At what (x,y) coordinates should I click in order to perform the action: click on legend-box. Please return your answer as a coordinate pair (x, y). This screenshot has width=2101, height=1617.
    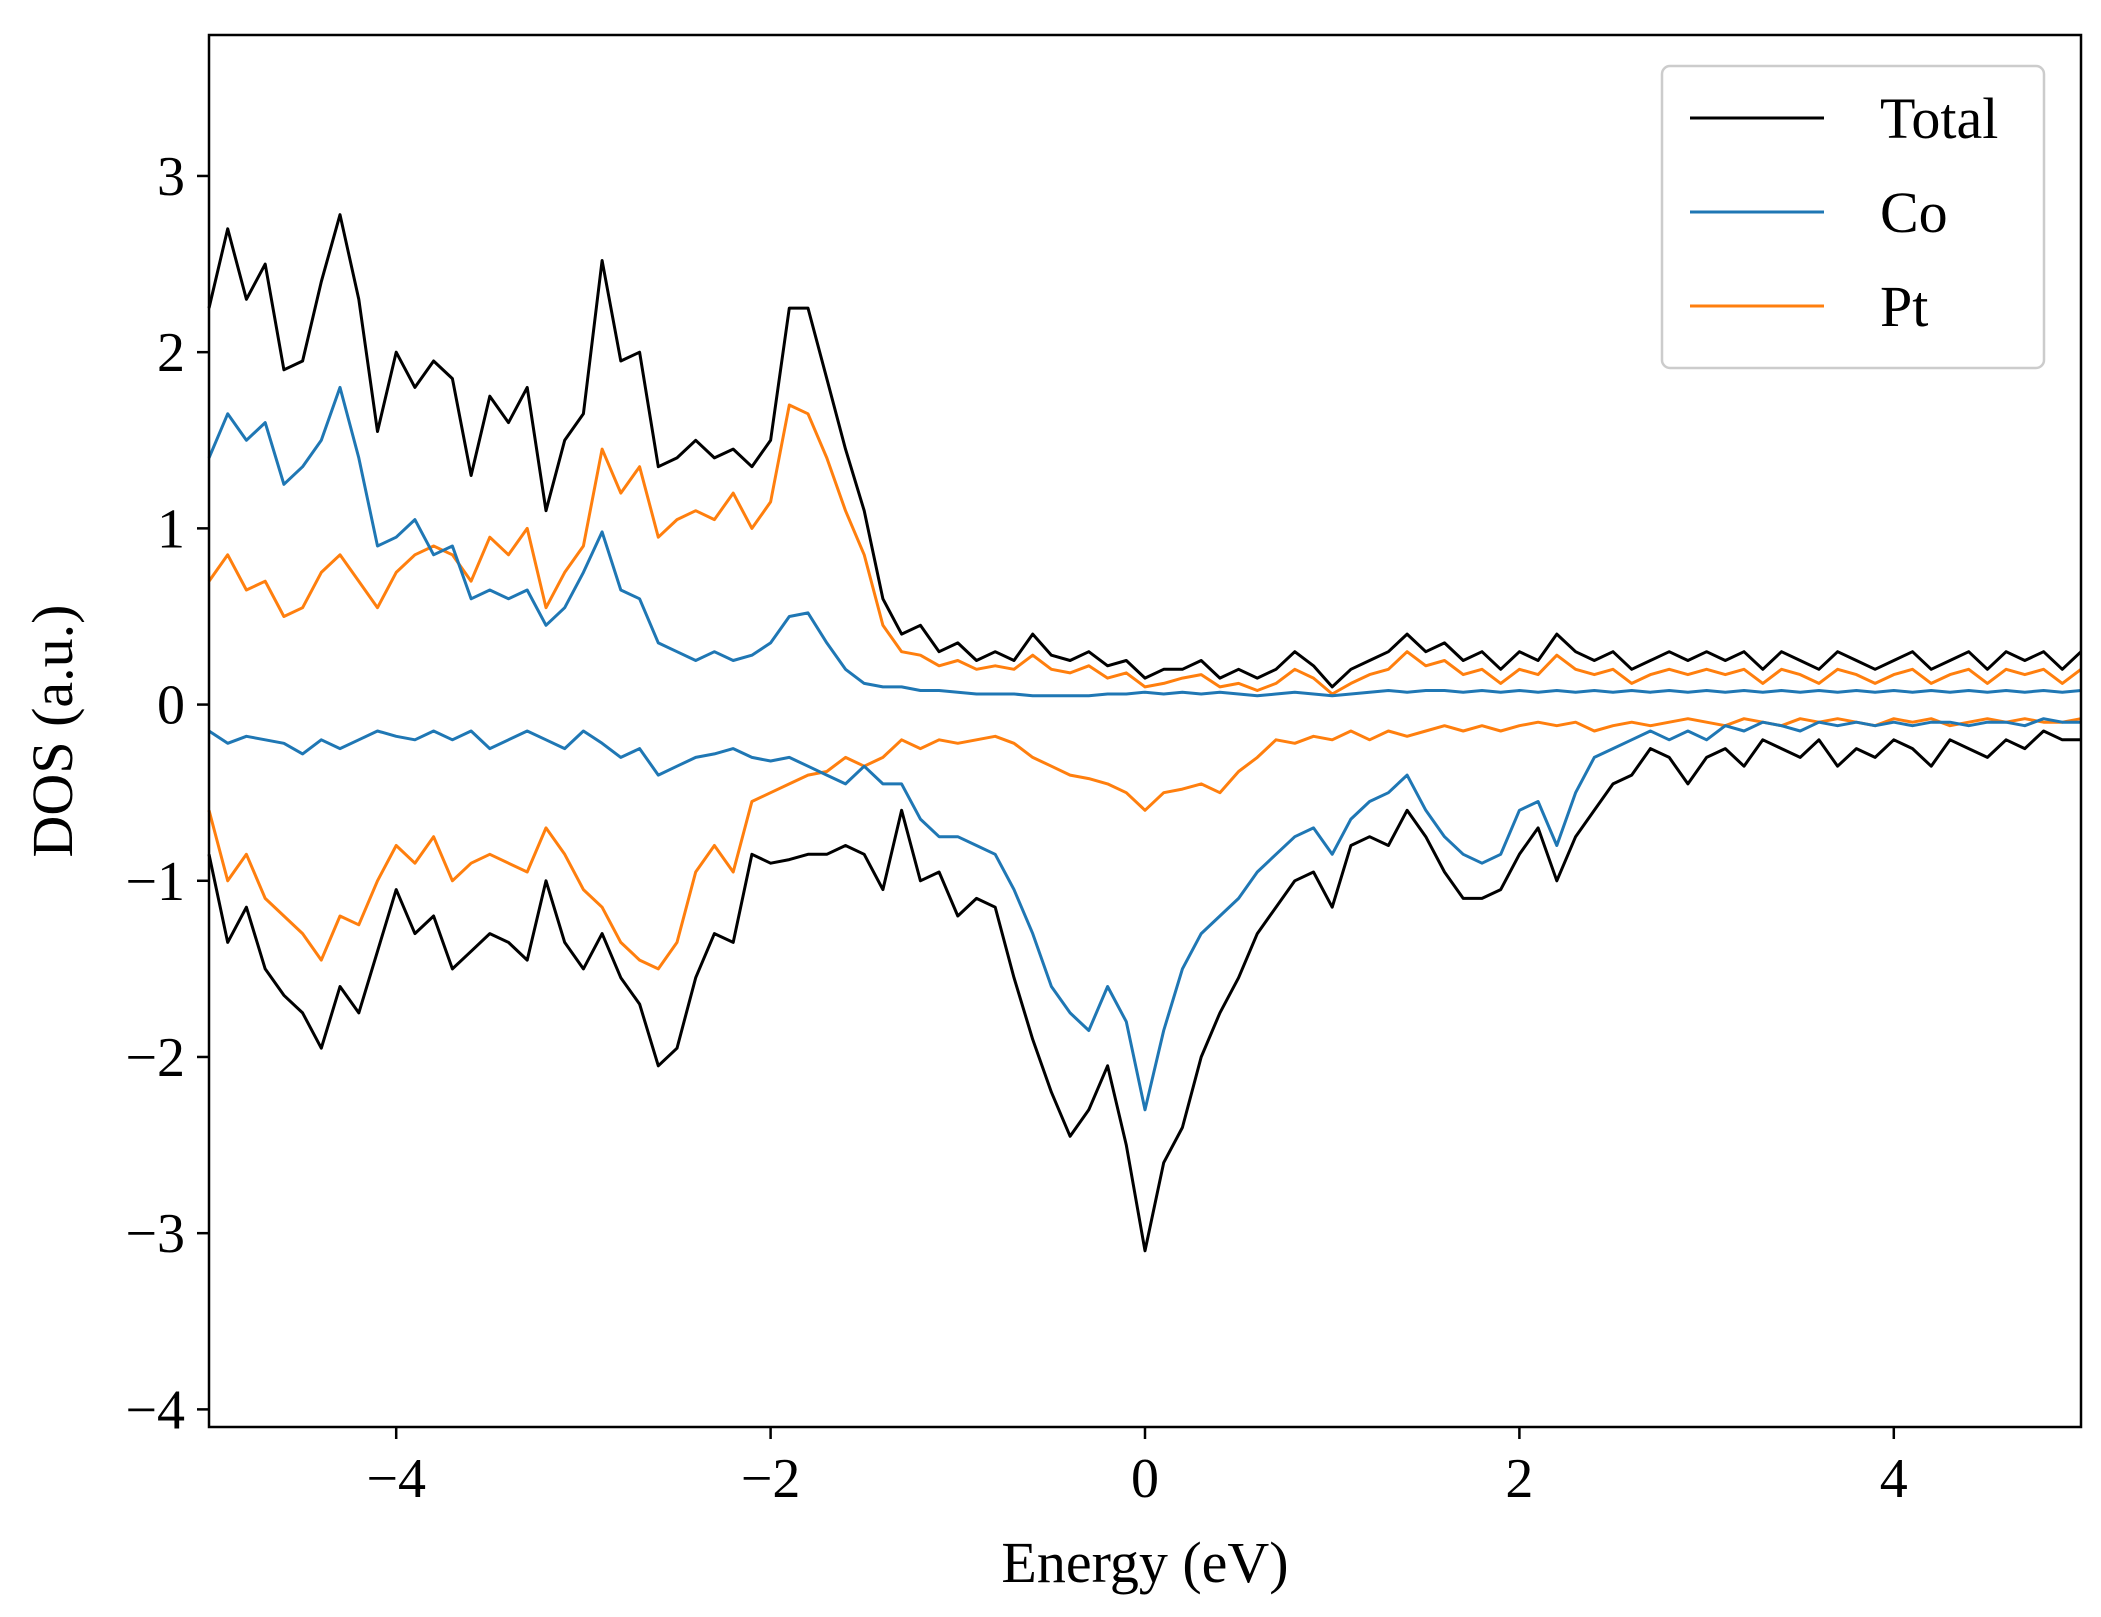
    Looking at the image, I should click on (1853, 217).